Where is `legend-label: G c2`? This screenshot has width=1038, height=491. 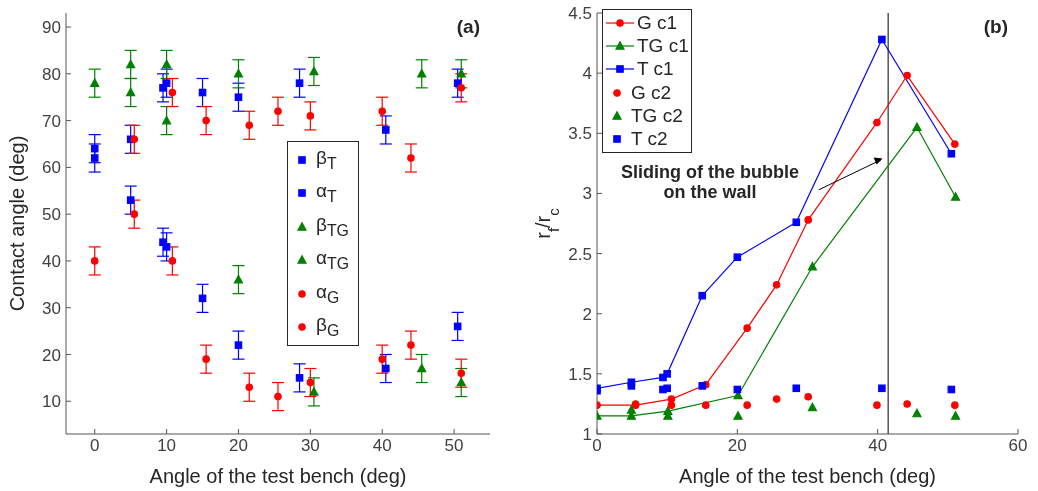 legend-label: G c2 is located at coordinates (651, 92).